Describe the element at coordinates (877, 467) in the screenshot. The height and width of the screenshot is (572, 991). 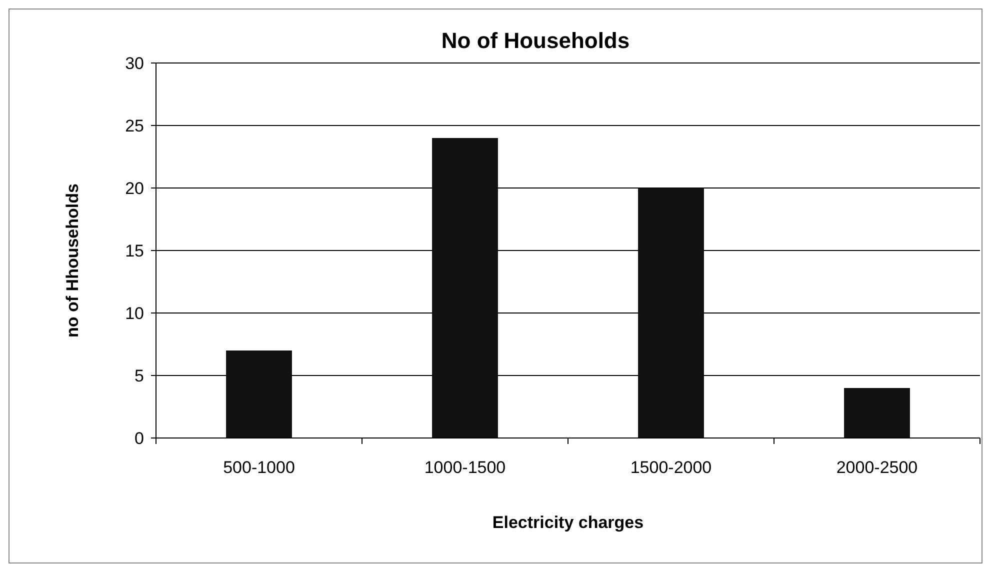
I see `x-tick-label: 2000-2500` at that location.